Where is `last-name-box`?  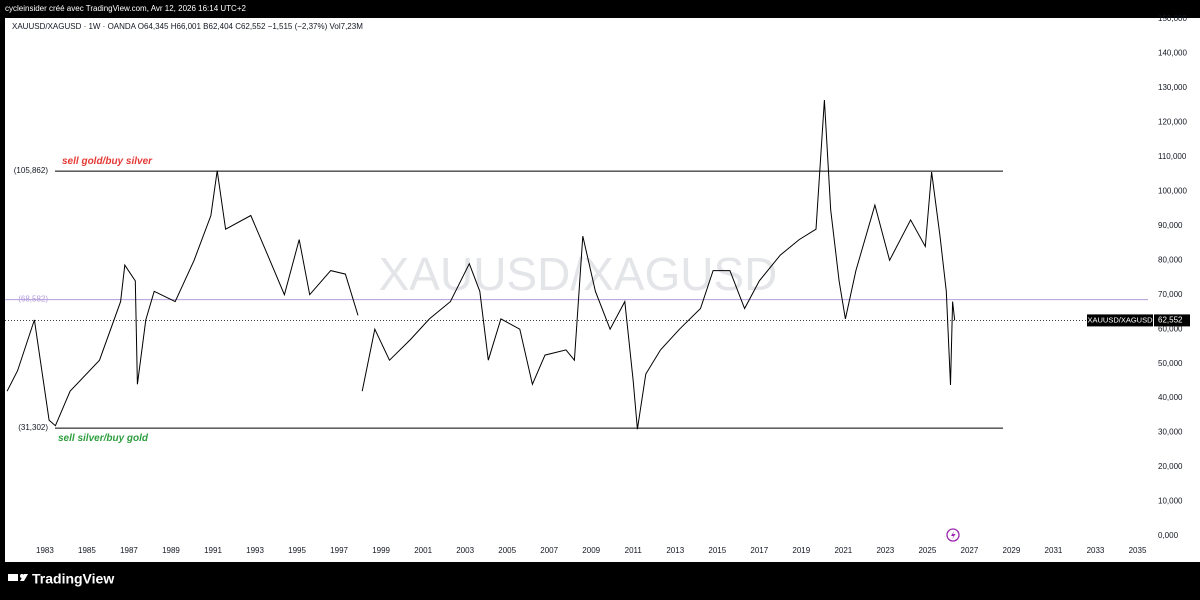 last-name-box is located at coordinates (1120, 320).